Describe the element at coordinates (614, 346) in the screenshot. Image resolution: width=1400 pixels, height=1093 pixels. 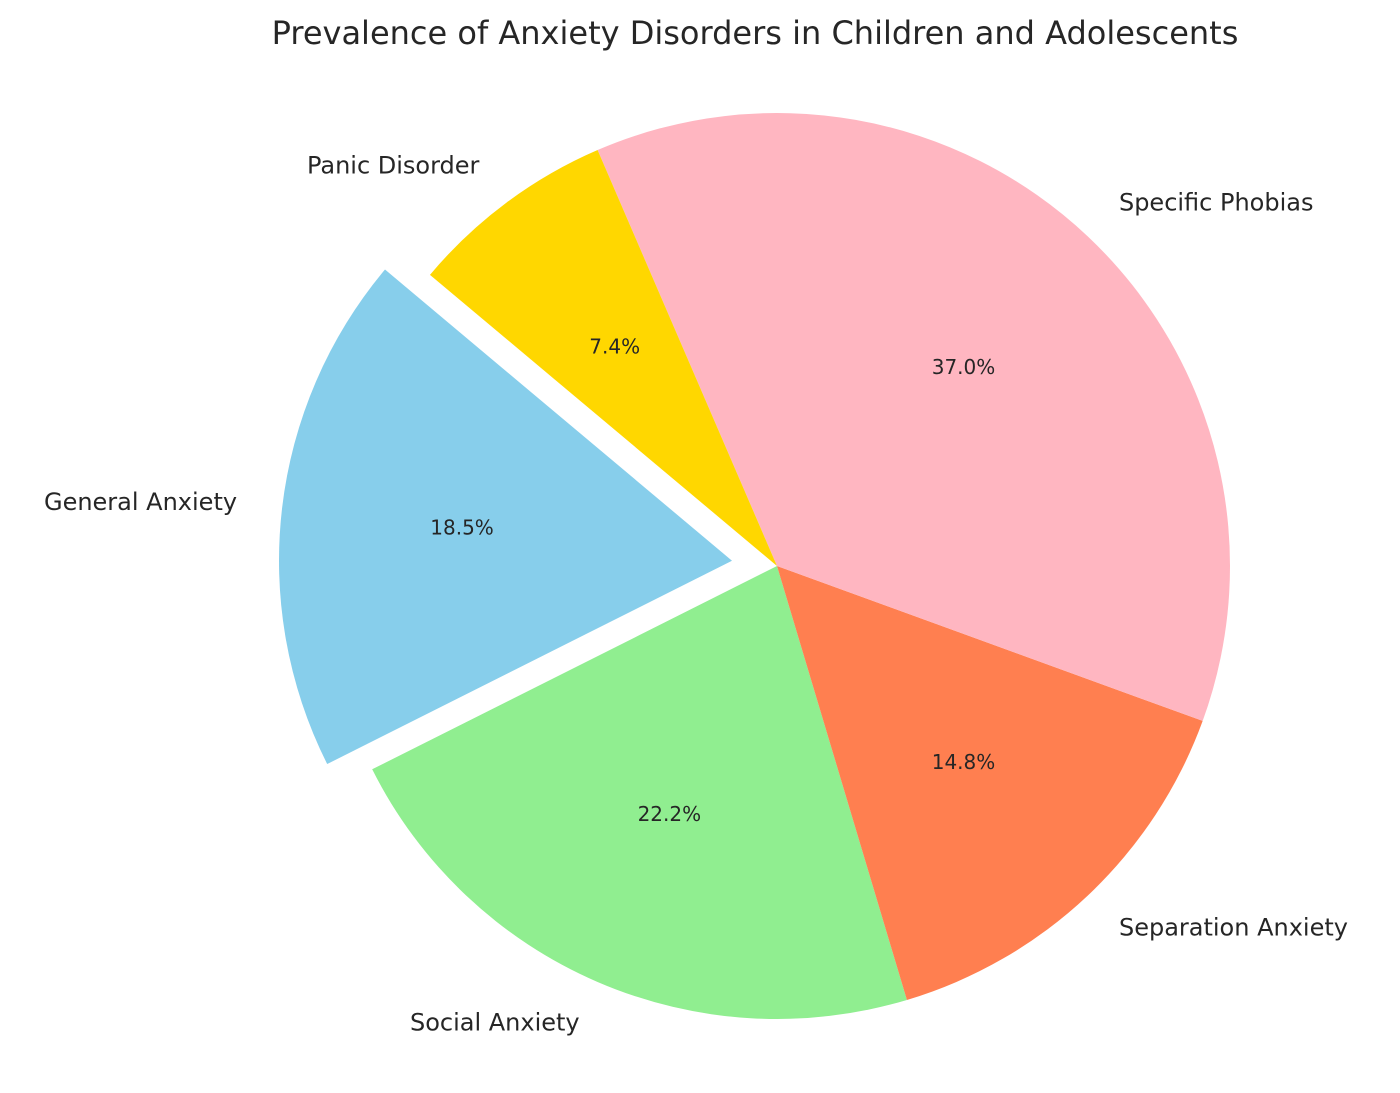
I see `pct-label-panic-disorder: 7.4%` at that location.